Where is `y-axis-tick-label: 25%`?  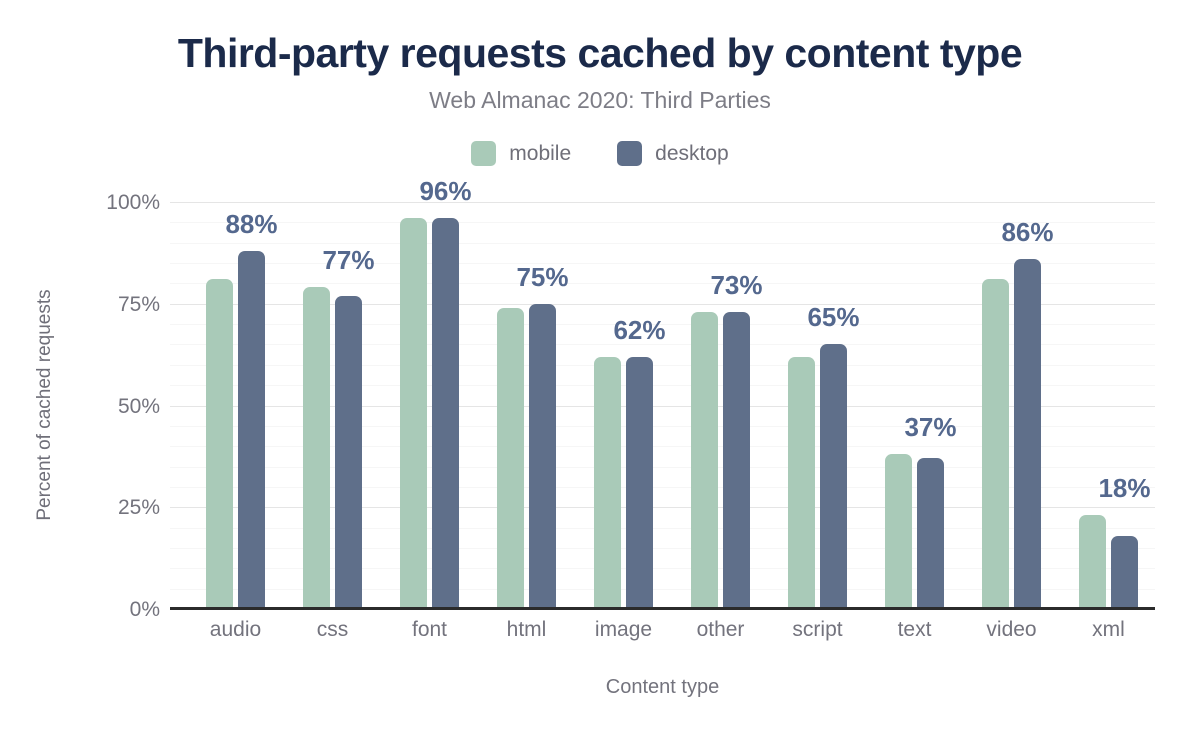 y-axis-tick-label: 25% is located at coordinates (138, 508).